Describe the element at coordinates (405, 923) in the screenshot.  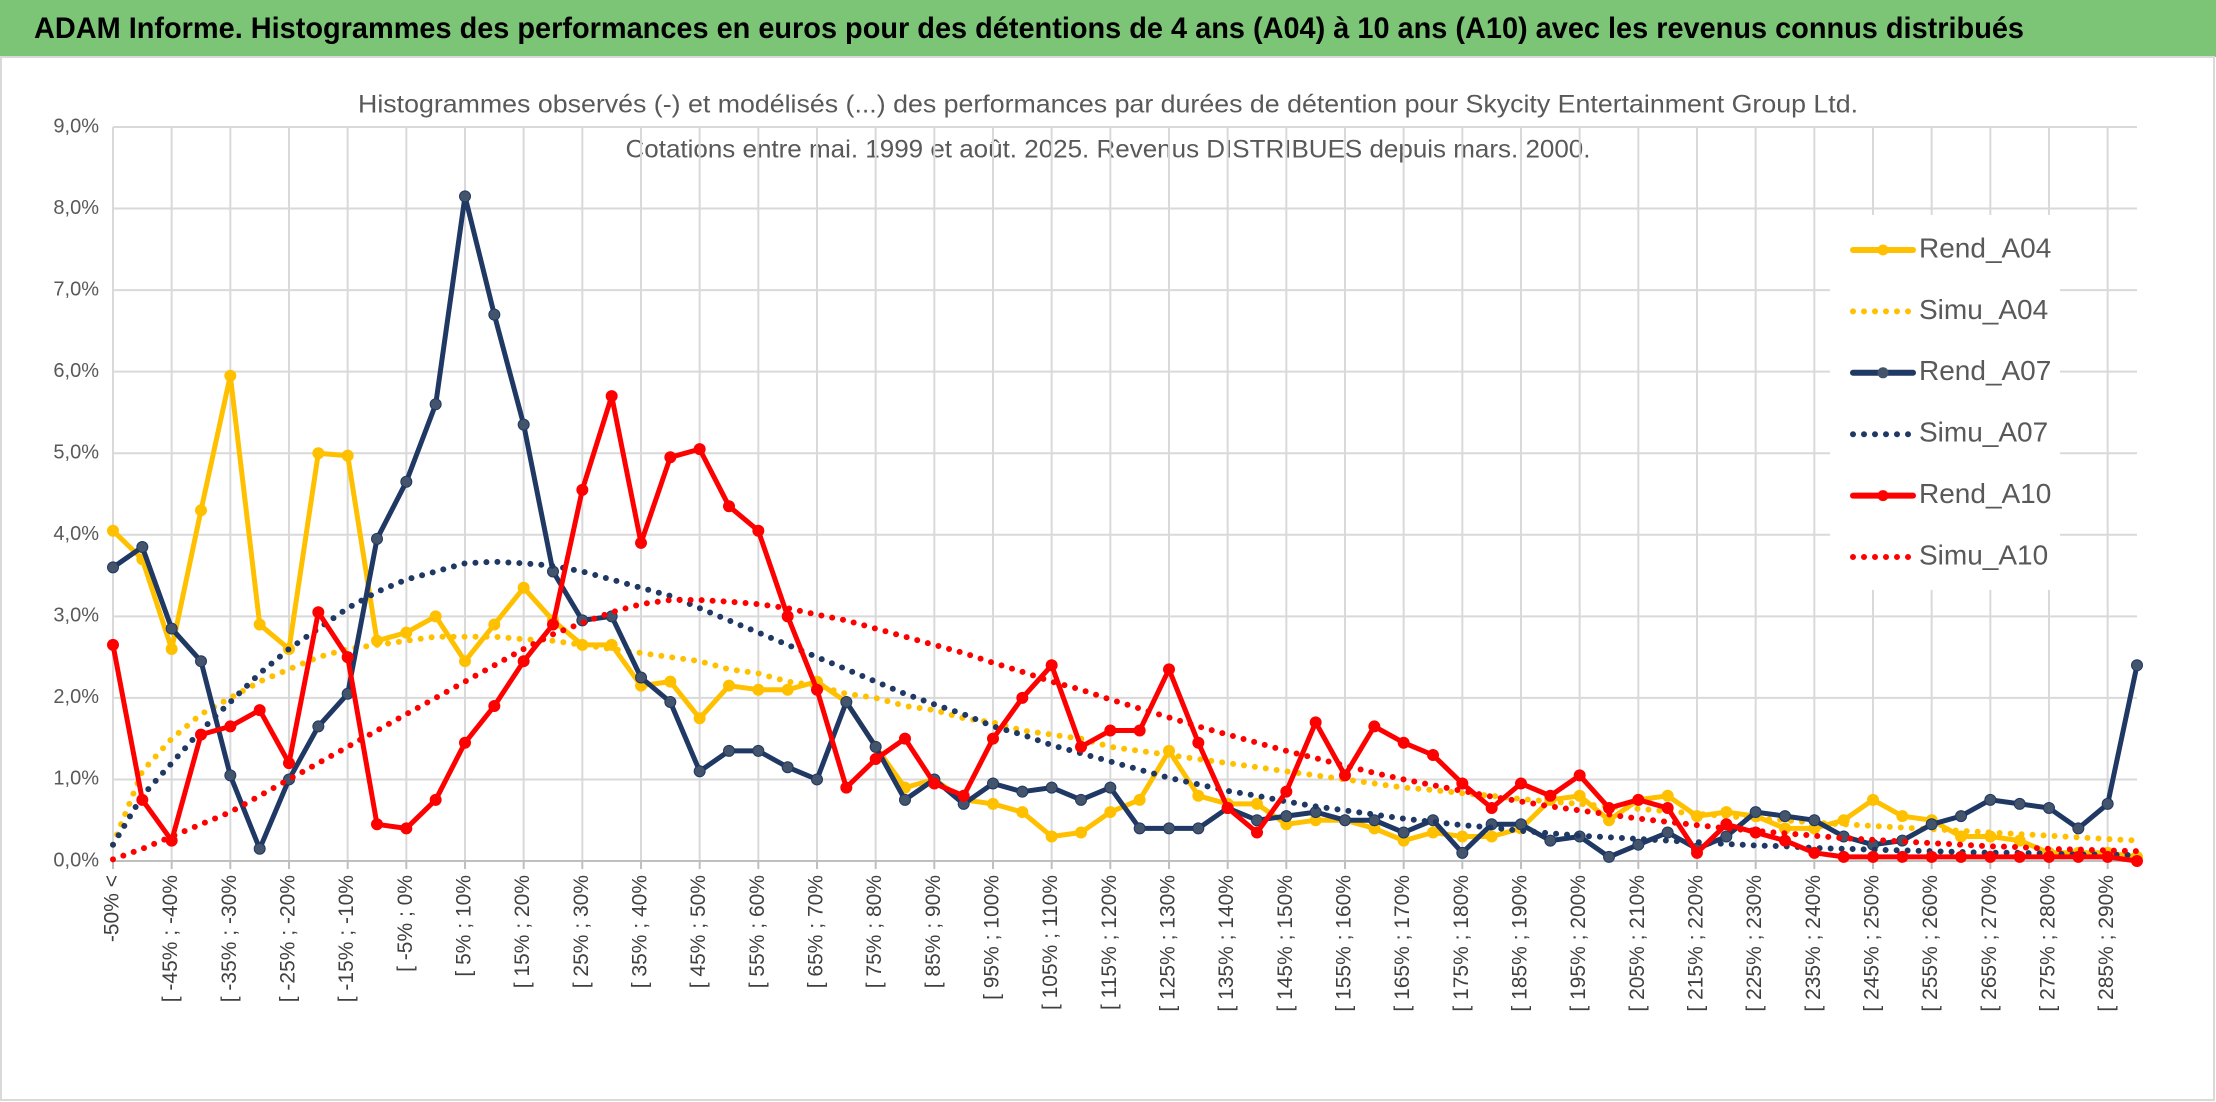
I see `x-tick-label: [ -5% ; 0%` at that location.